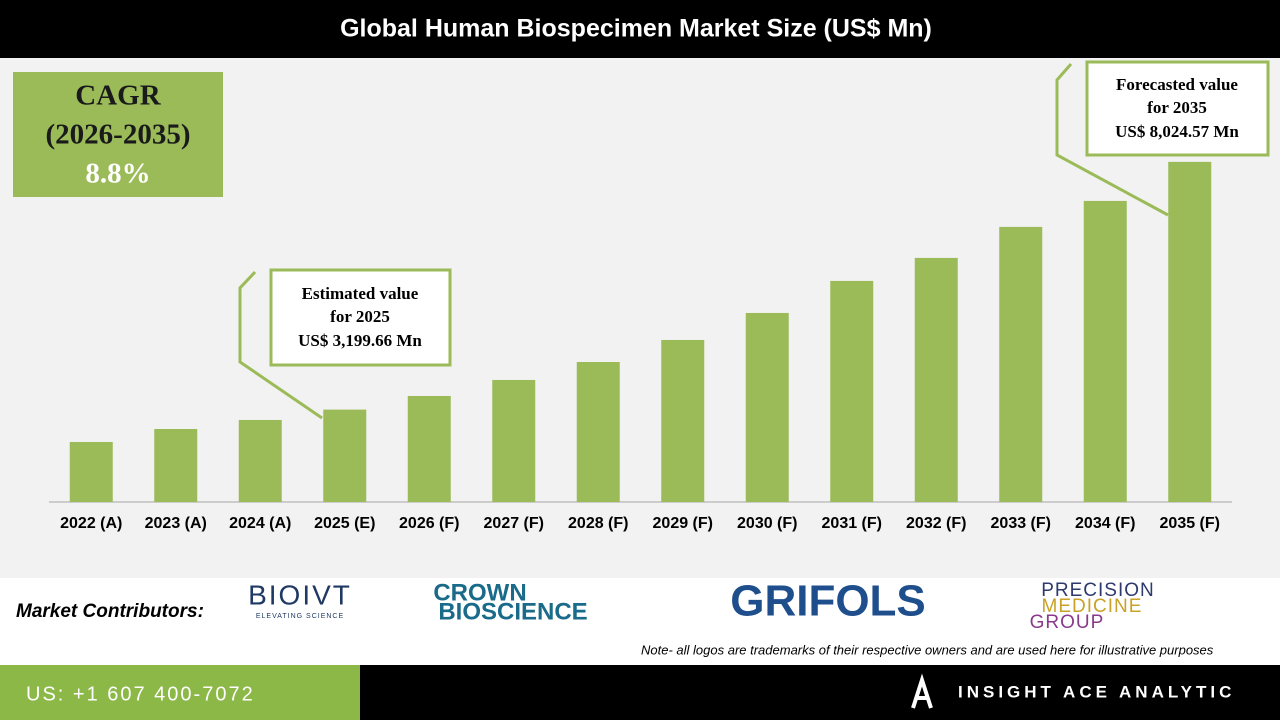 The image size is (1280, 720). I want to click on estimate-box, so click(360, 317).